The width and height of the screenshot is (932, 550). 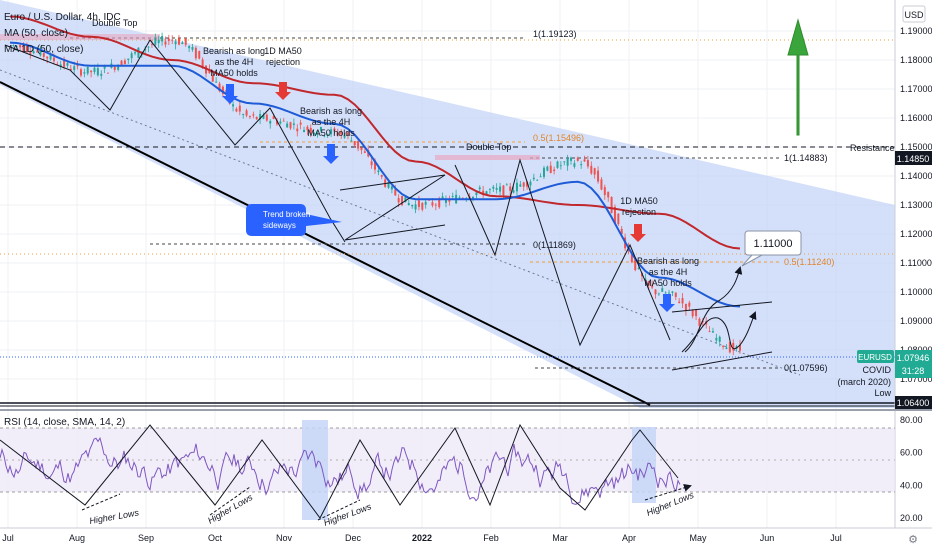 I want to click on symbol-title: Euro / U.S. Dollar, 4h, IDC, so click(x=62, y=17).